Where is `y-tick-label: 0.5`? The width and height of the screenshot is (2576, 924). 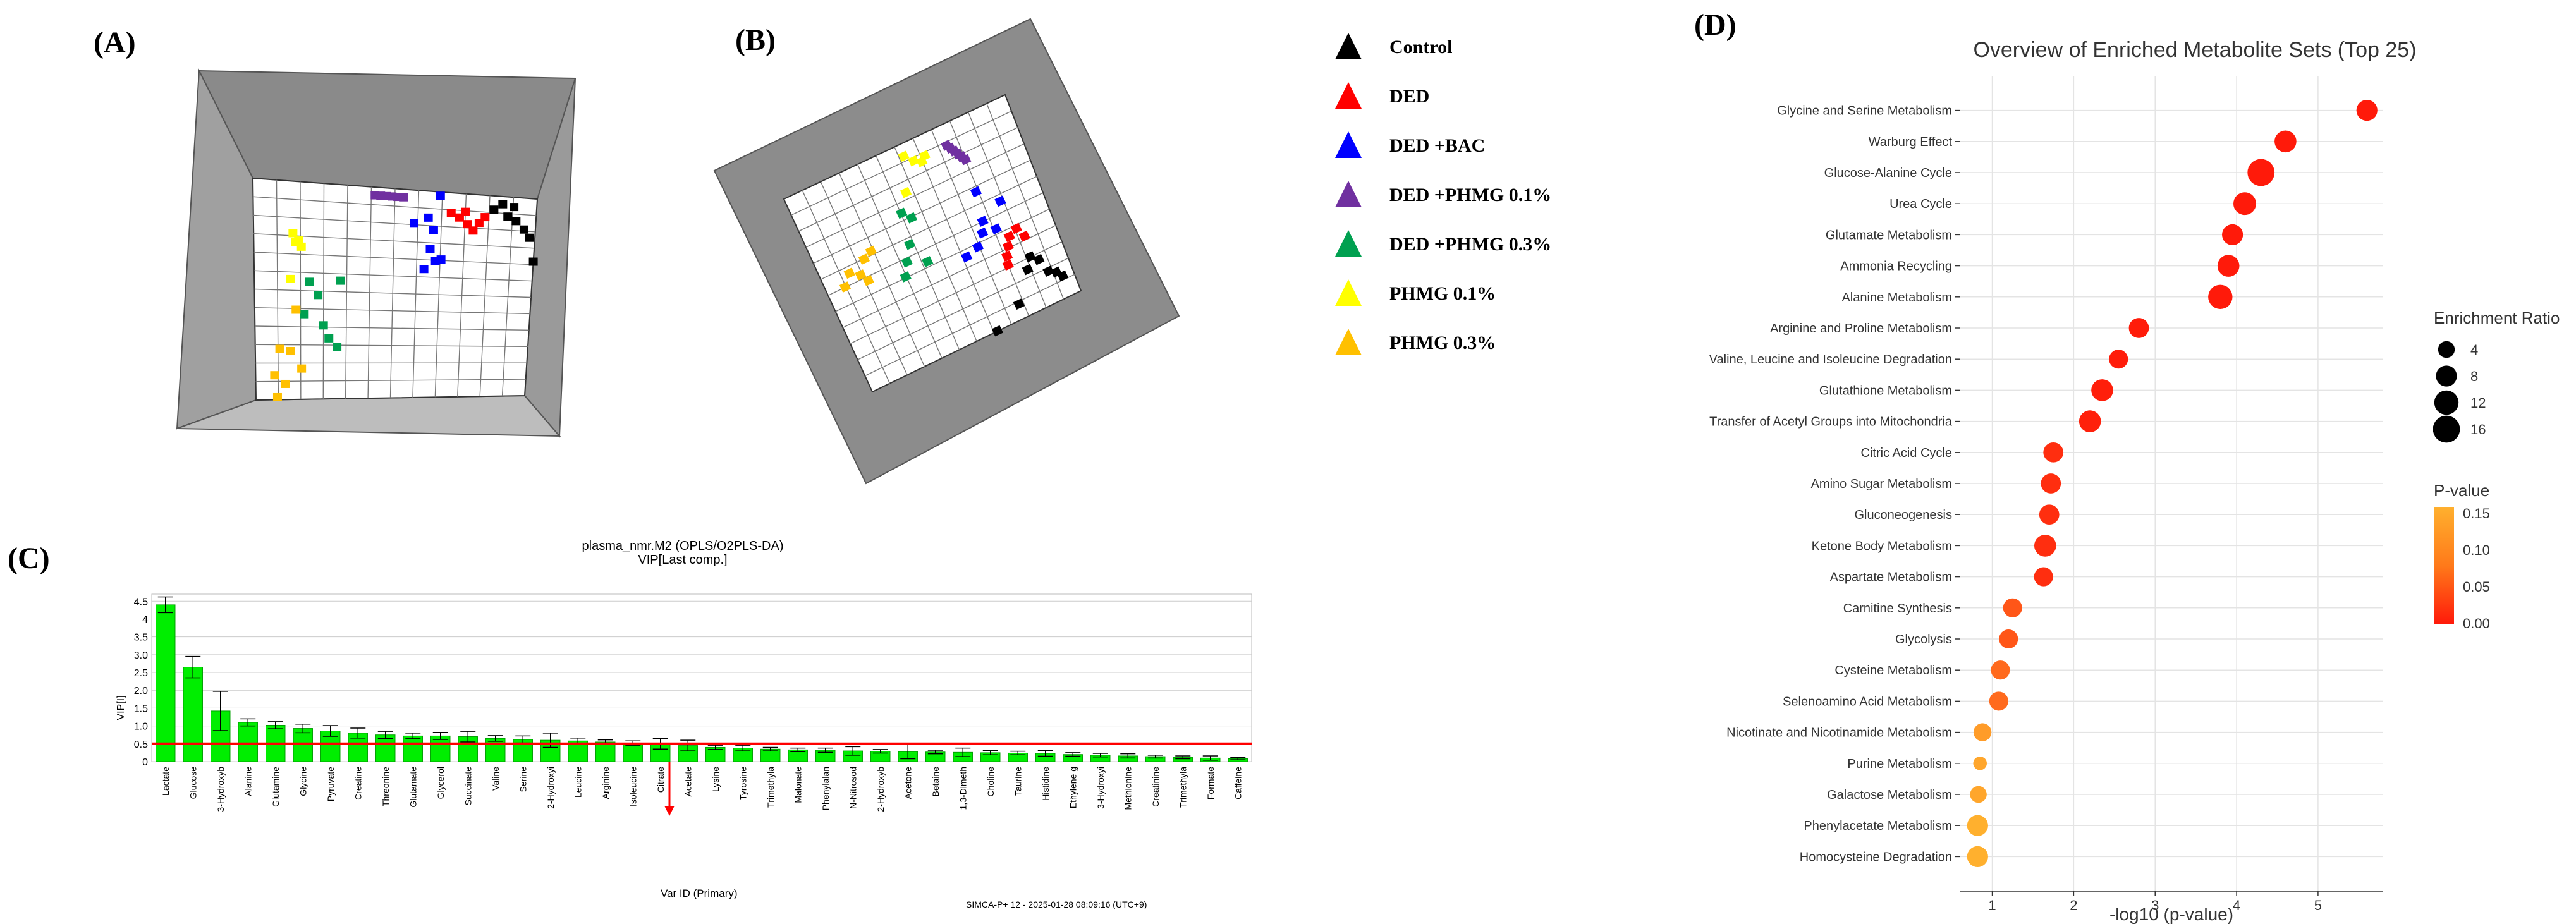 y-tick-label: 0.5 is located at coordinates (141, 744).